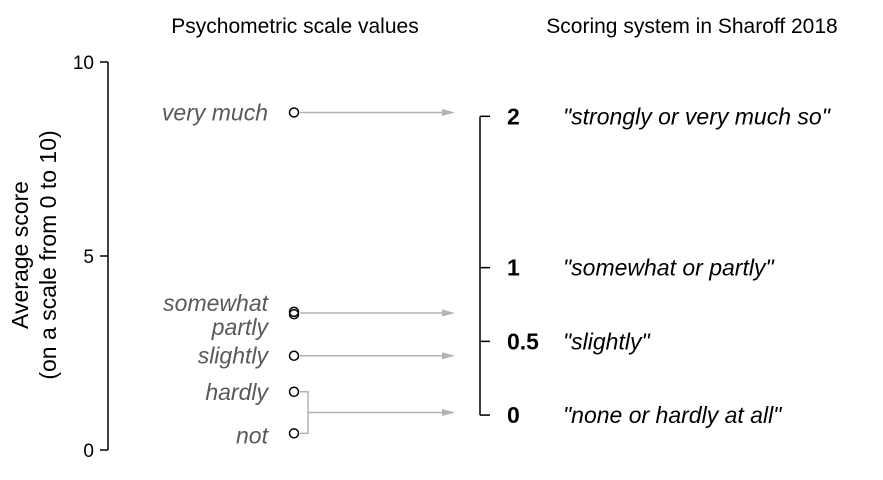 This screenshot has width=883, height=480. Describe the element at coordinates (294, 392) in the screenshot. I see `scale-point-hardly` at that location.